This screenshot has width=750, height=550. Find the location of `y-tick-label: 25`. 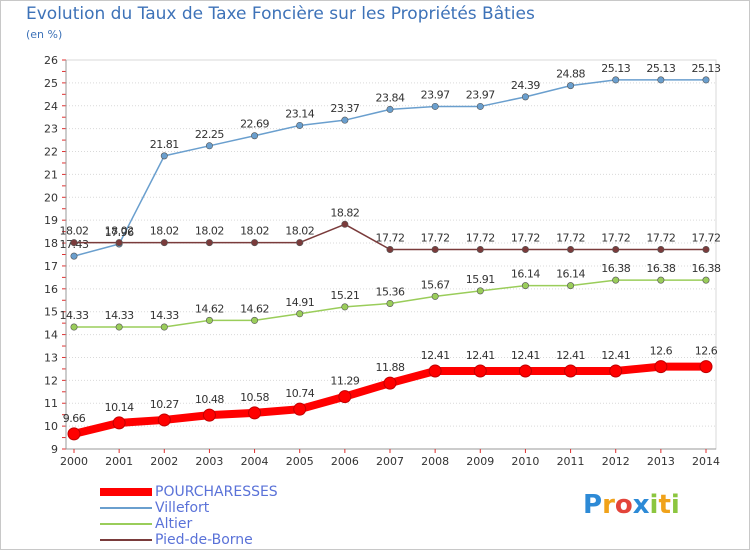

y-tick-label: 25 is located at coordinates (51, 83).